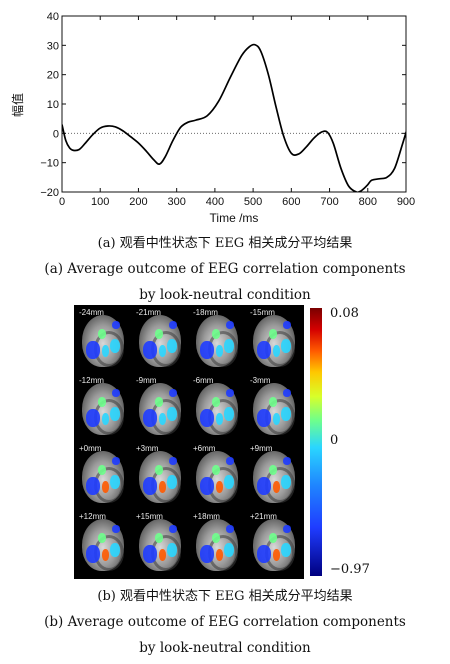  What do you see at coordinates (261, 448) in the screenshot?
I see `slice-depth-label: +9mm` at bounding box center [261, 448].